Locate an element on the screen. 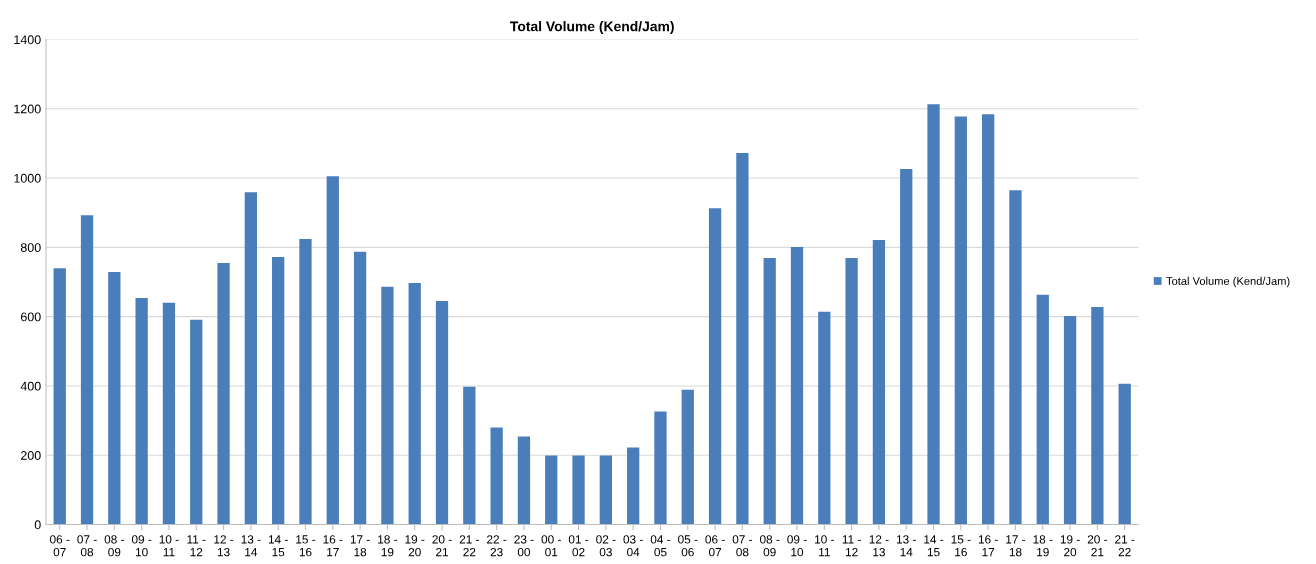 Image resolution: width=1316 pixels, height=564 pixels. y-tick-label: 0 is located at coordinates (37, 525).